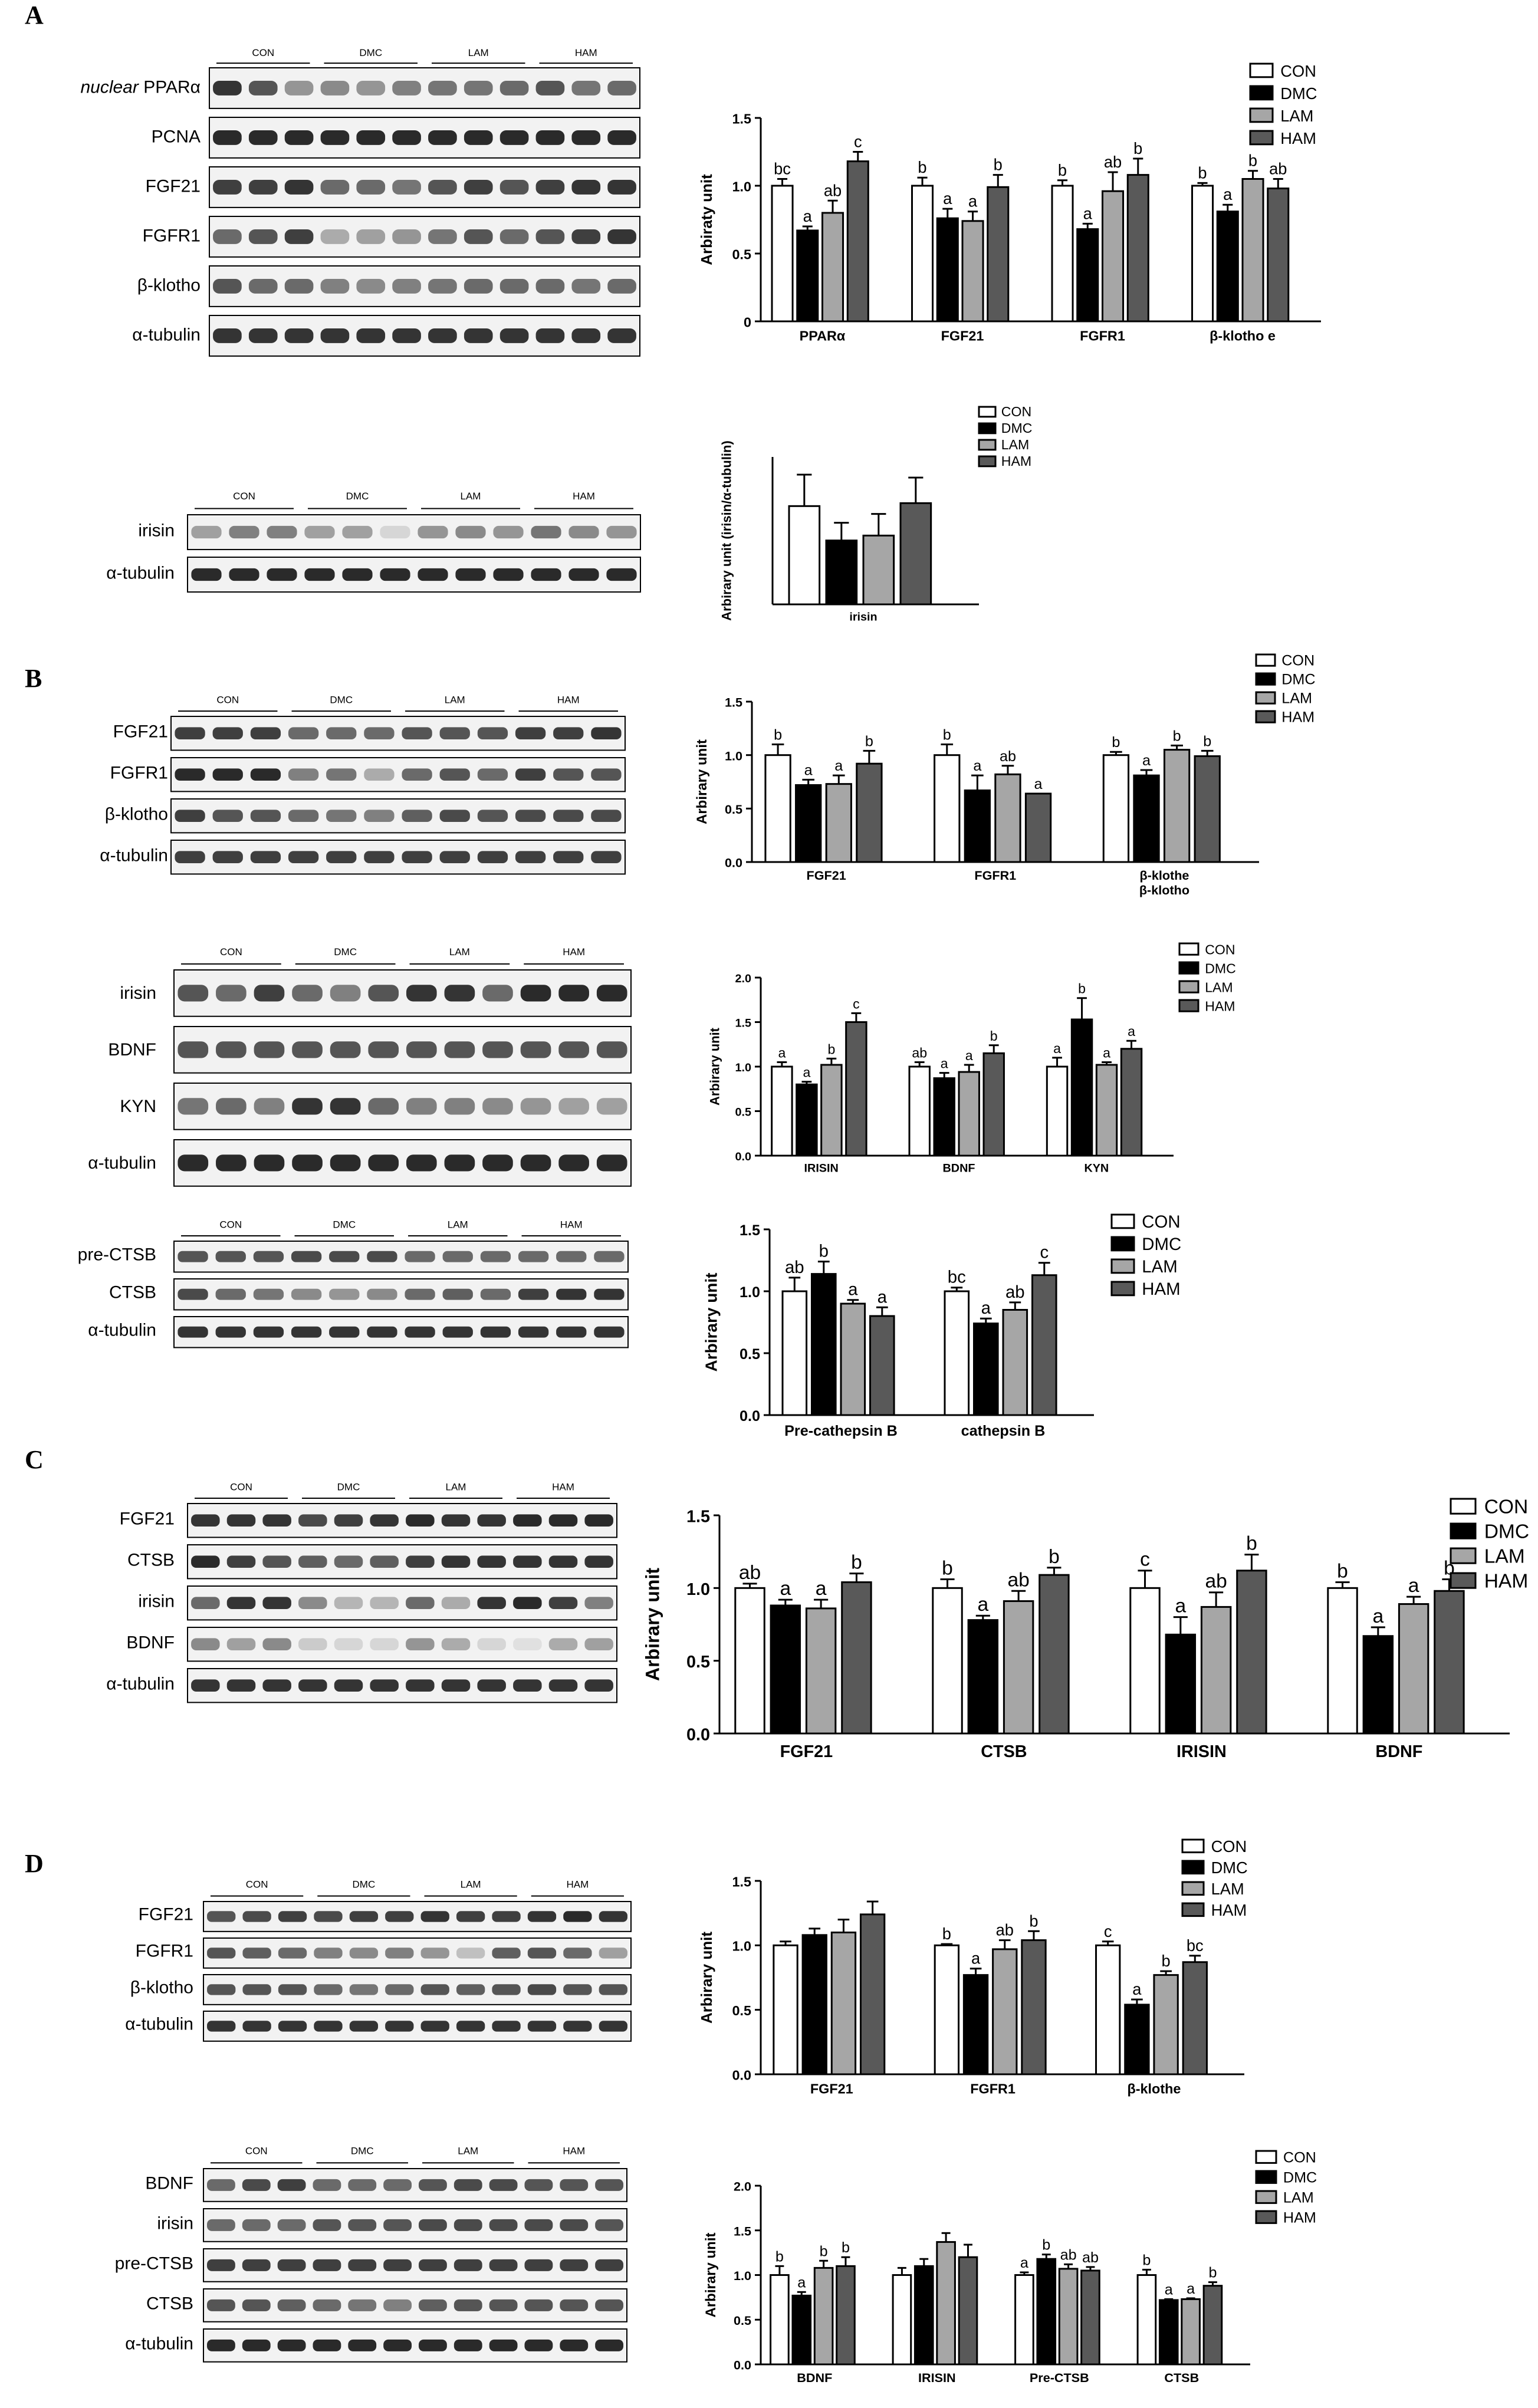  I want to click on lane-label: β-klotho, so click(169, 285).